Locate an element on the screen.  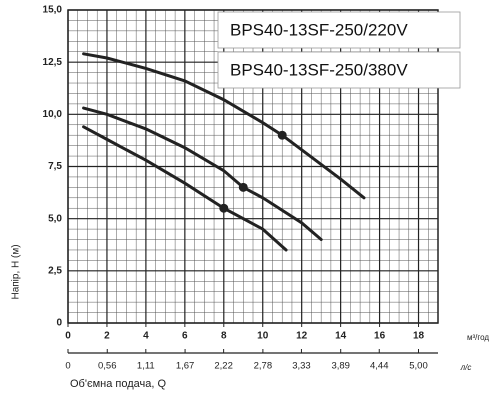
x-tick-label: 0 is located at coordinates (68, 336).